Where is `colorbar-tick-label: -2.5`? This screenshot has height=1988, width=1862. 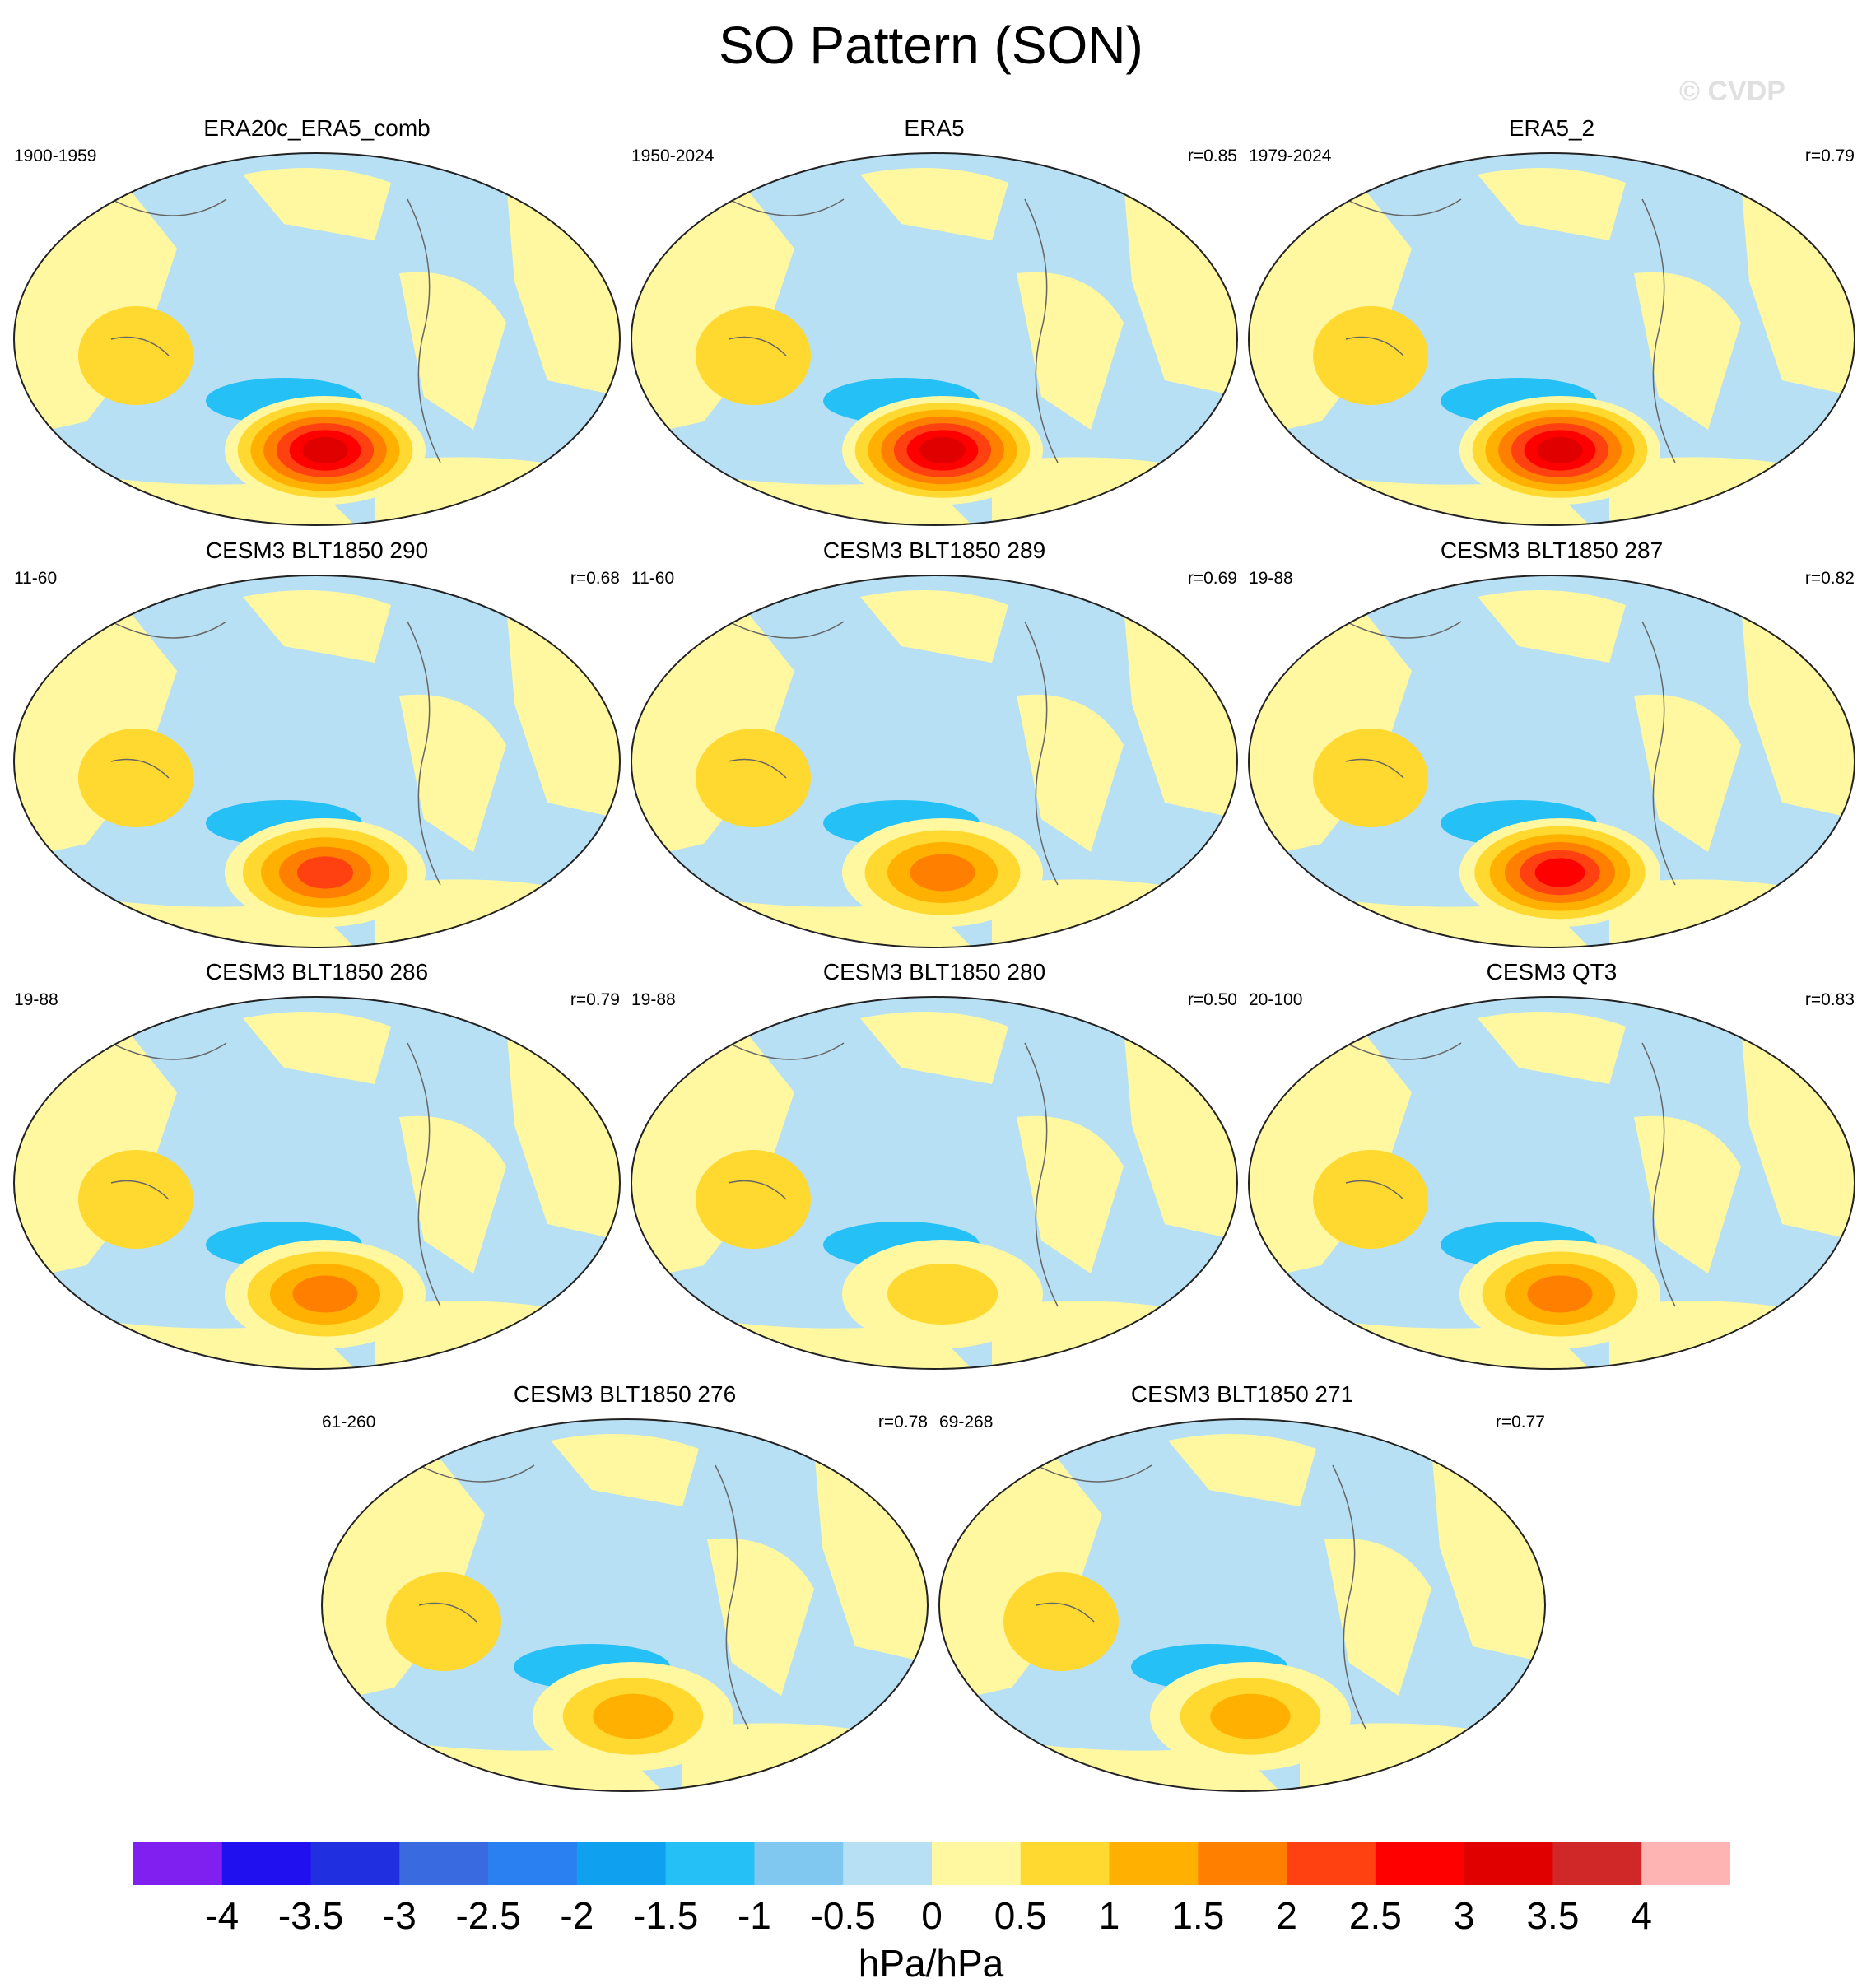
colorbar-tick-label: -2.5 is located at coordinates (488, 1915).